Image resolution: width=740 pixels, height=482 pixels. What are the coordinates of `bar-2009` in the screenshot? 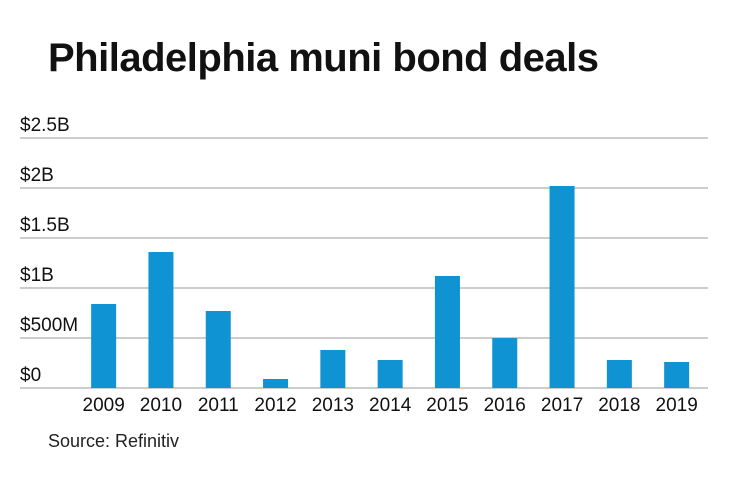 It's located at (104, 346).